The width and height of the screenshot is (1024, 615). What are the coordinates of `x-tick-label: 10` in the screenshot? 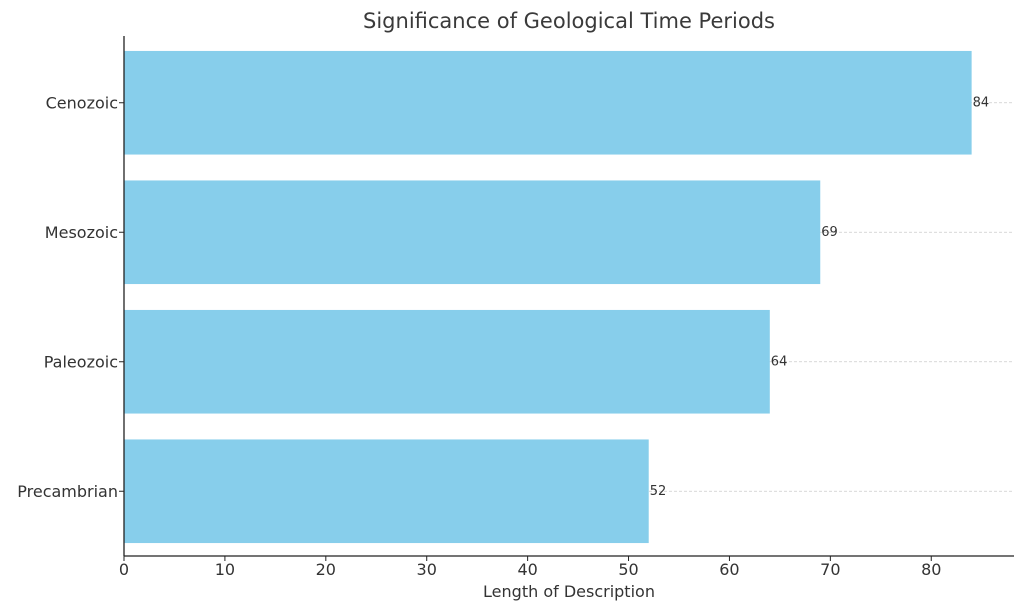 It's located at (225, 569).